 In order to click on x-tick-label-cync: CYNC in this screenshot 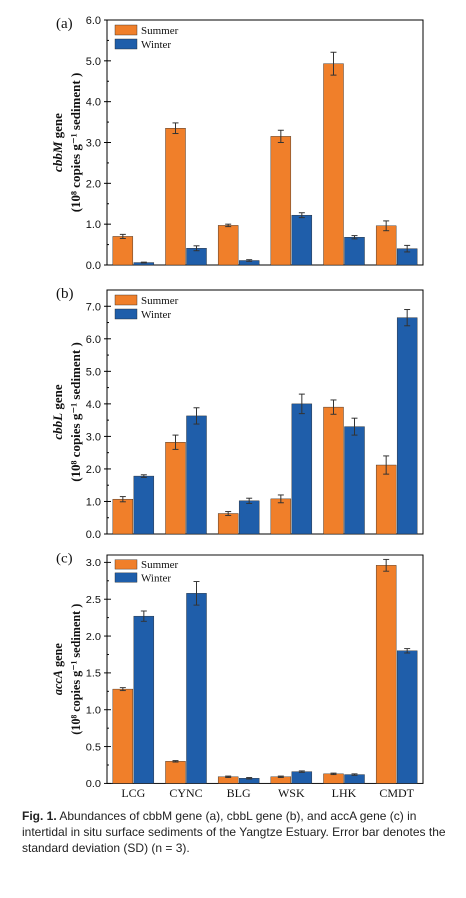, I will do `click(185, 793)`.